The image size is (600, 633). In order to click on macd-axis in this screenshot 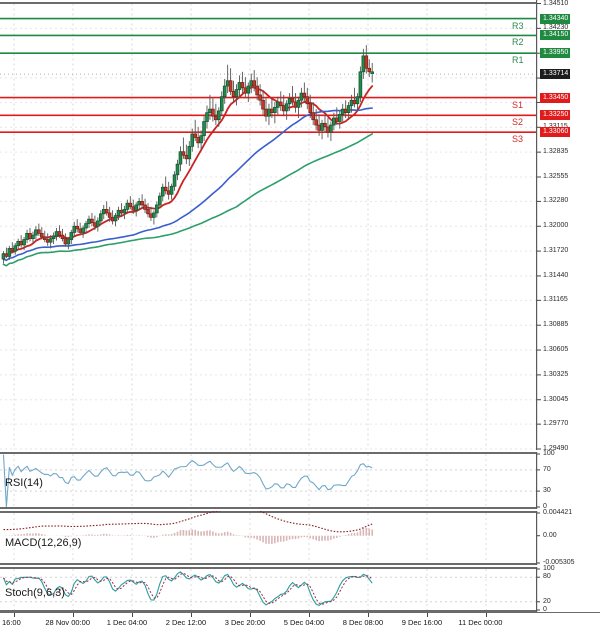, I will do `click(568, 538)`.